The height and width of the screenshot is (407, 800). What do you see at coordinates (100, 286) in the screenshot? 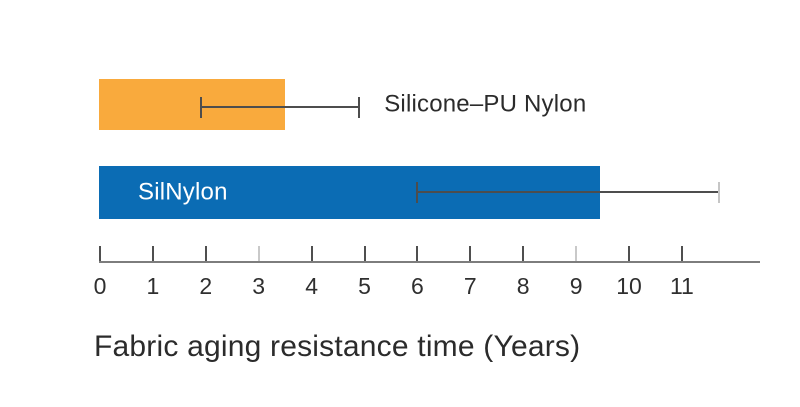
I see `axis-tick-label: 0` at bounding box center [100, 286].